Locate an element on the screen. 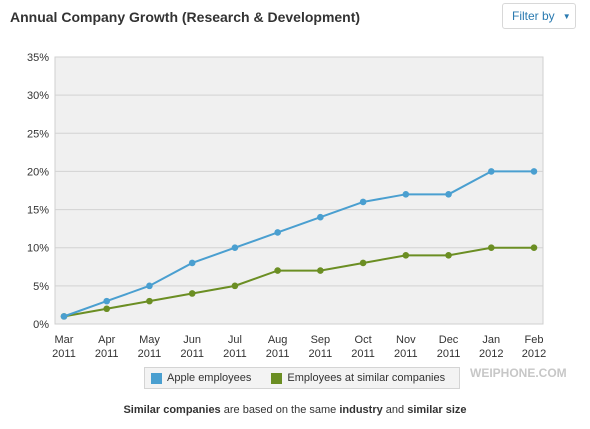  x-tick-label: Mar is located at coordinates (64, 340).